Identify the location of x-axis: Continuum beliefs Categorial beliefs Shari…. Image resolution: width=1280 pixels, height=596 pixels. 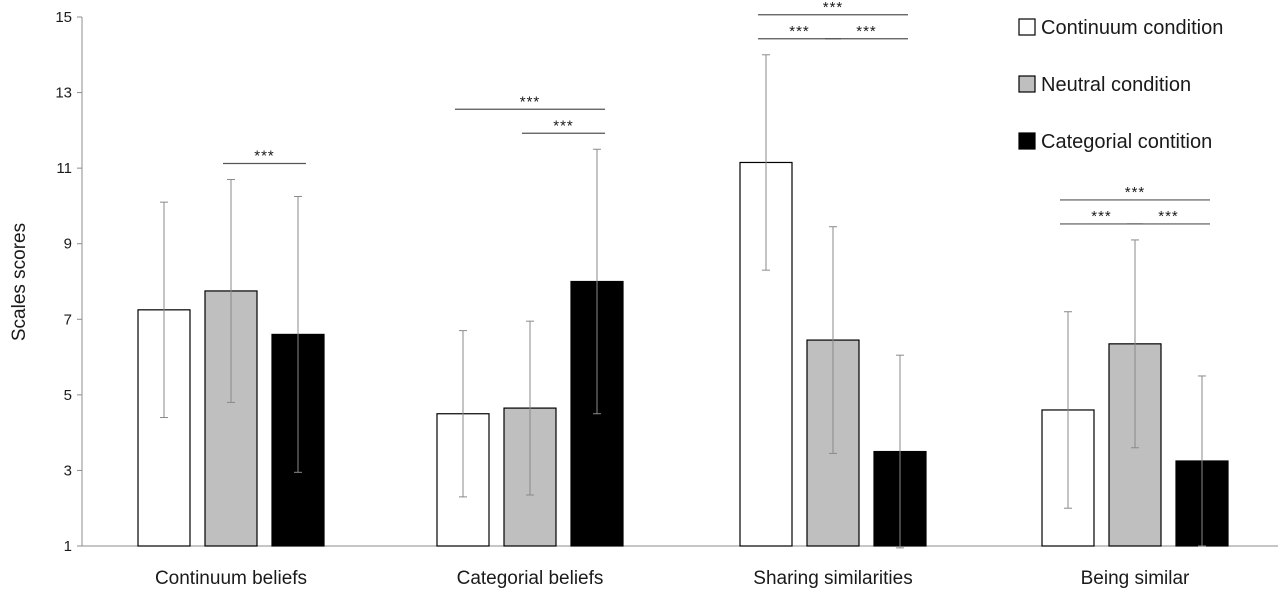
(680, 567).